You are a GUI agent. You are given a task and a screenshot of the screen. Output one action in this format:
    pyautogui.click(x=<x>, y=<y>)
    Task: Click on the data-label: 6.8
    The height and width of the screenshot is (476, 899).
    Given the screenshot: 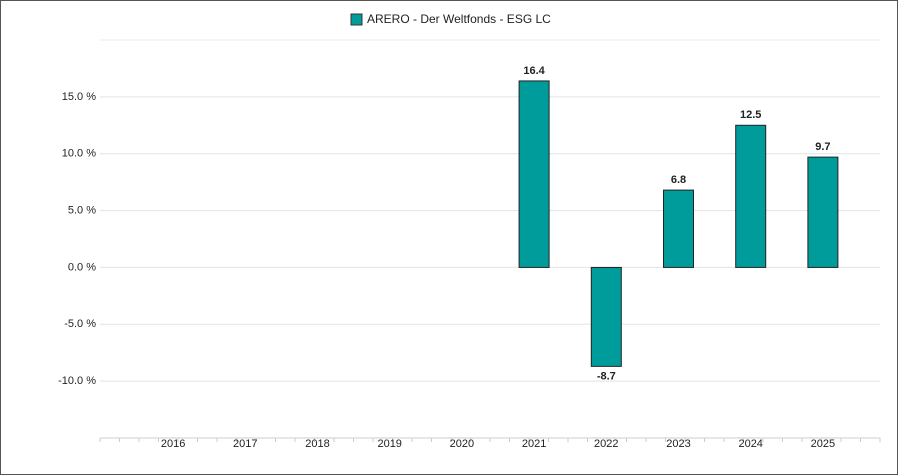 What is the action you would take?
    pyautogui.click(x=678, y=180)
    